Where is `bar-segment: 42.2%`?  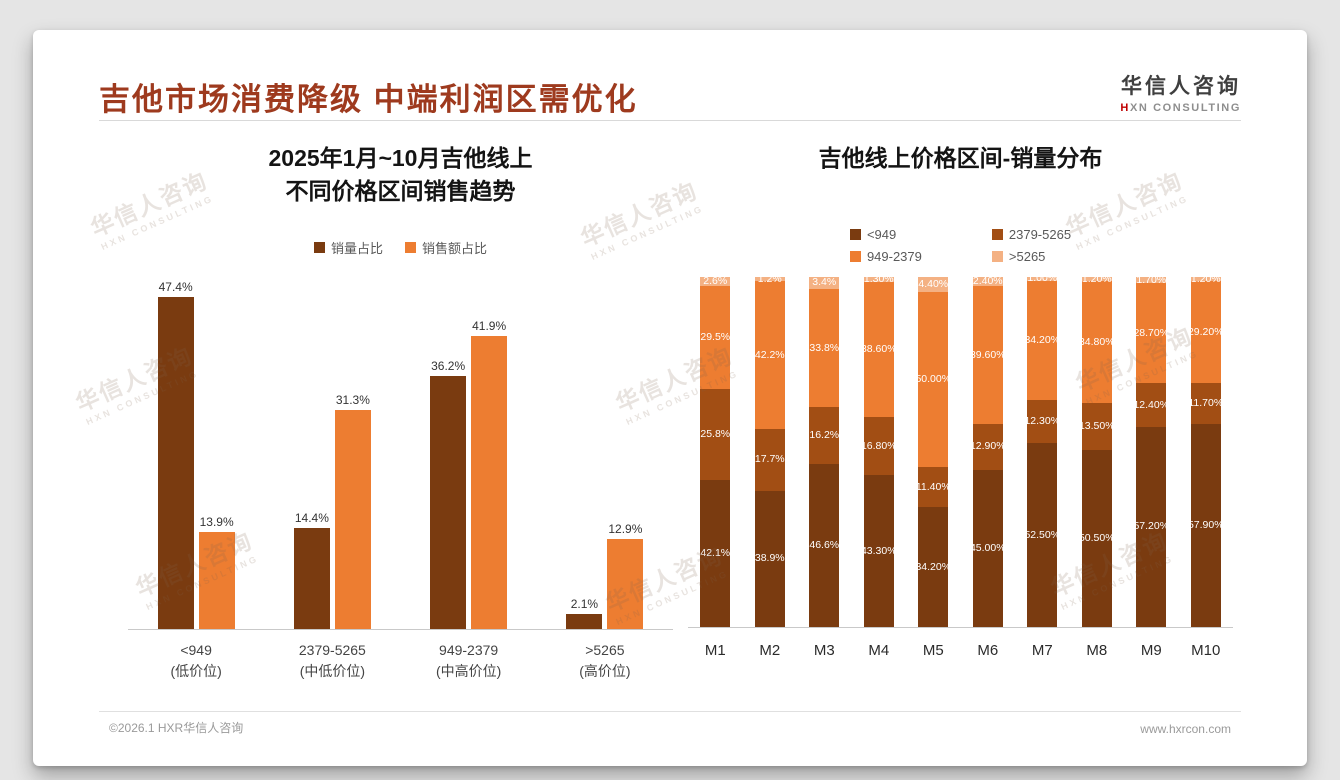
bar-segment: 42.2% is located at coordinates (769, 355).